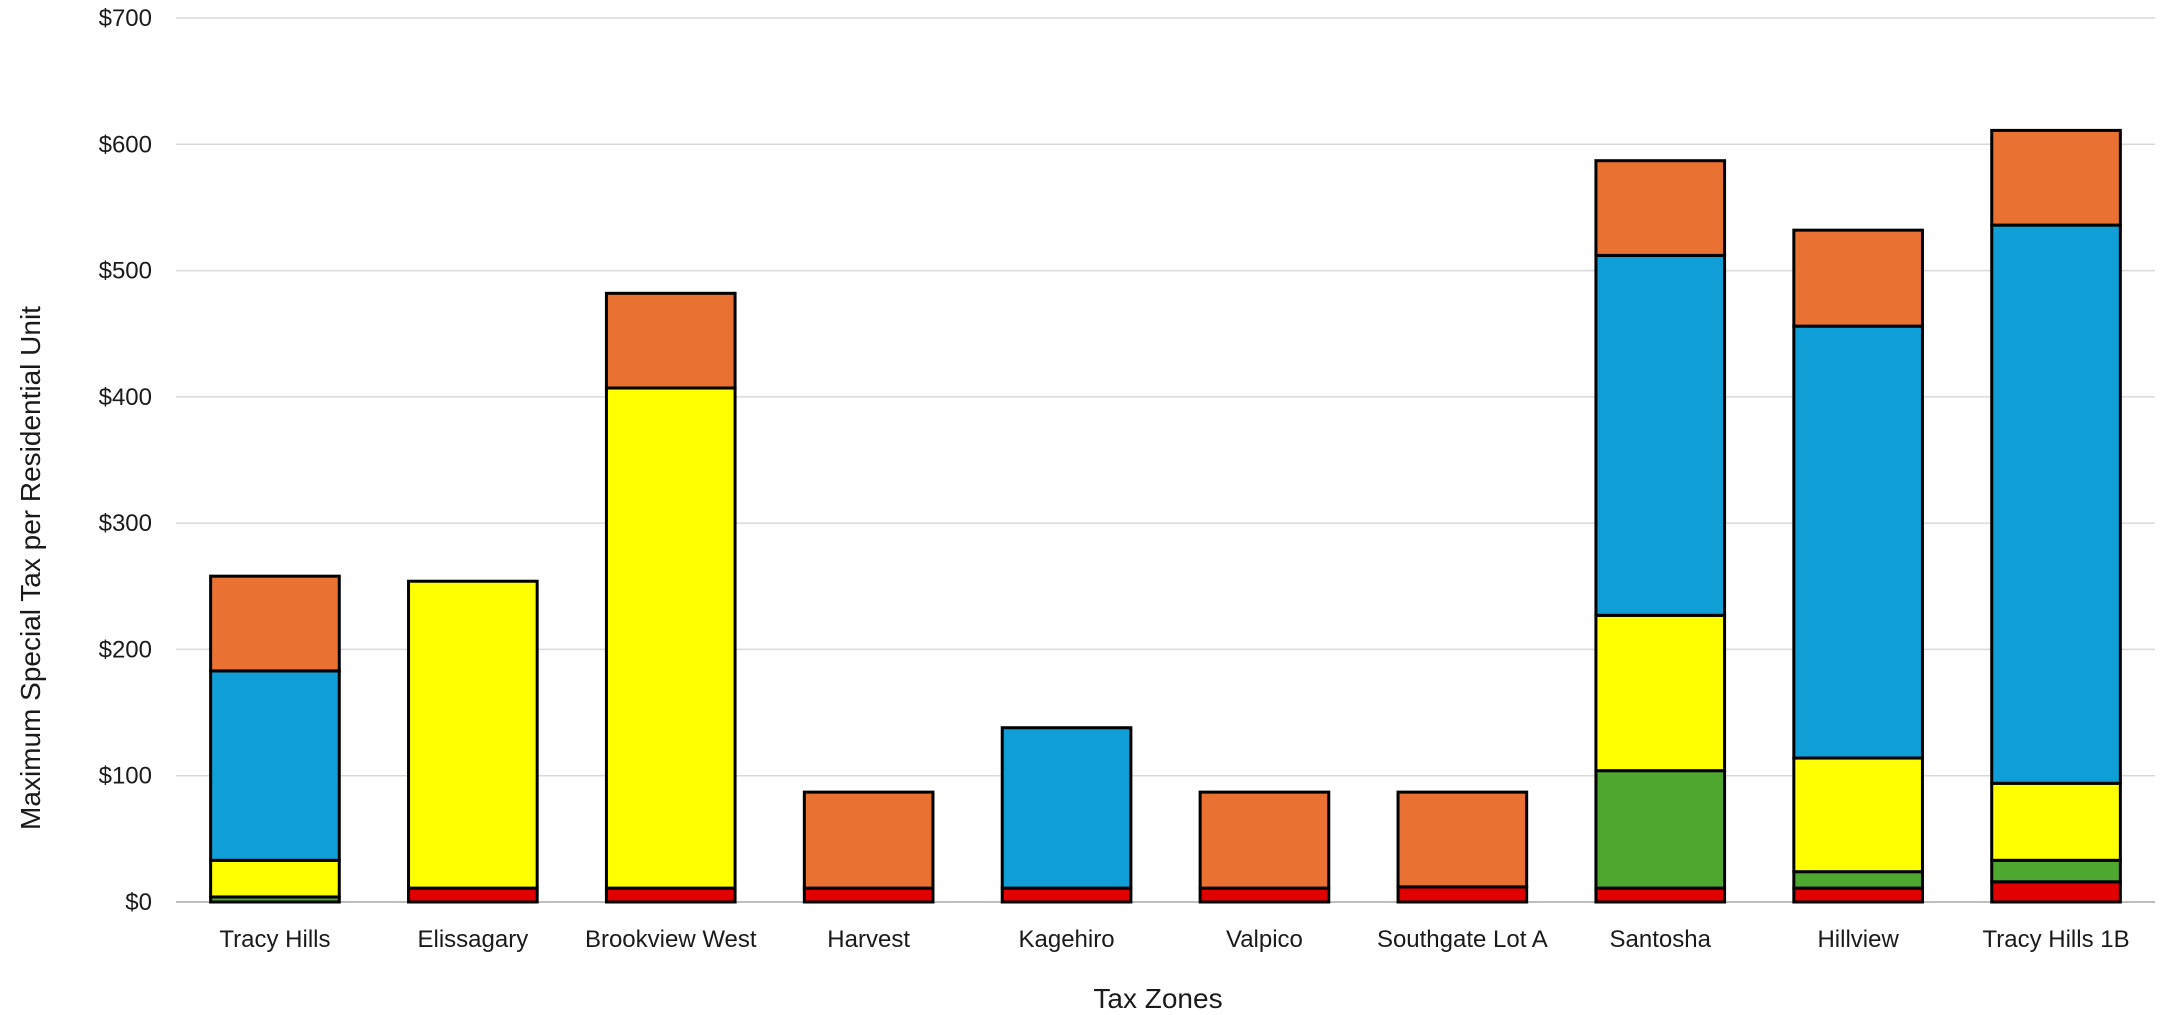  Describe the element at coordinates (125, 523) in the screenshot. I see `y-tick-label: $300` at that location.